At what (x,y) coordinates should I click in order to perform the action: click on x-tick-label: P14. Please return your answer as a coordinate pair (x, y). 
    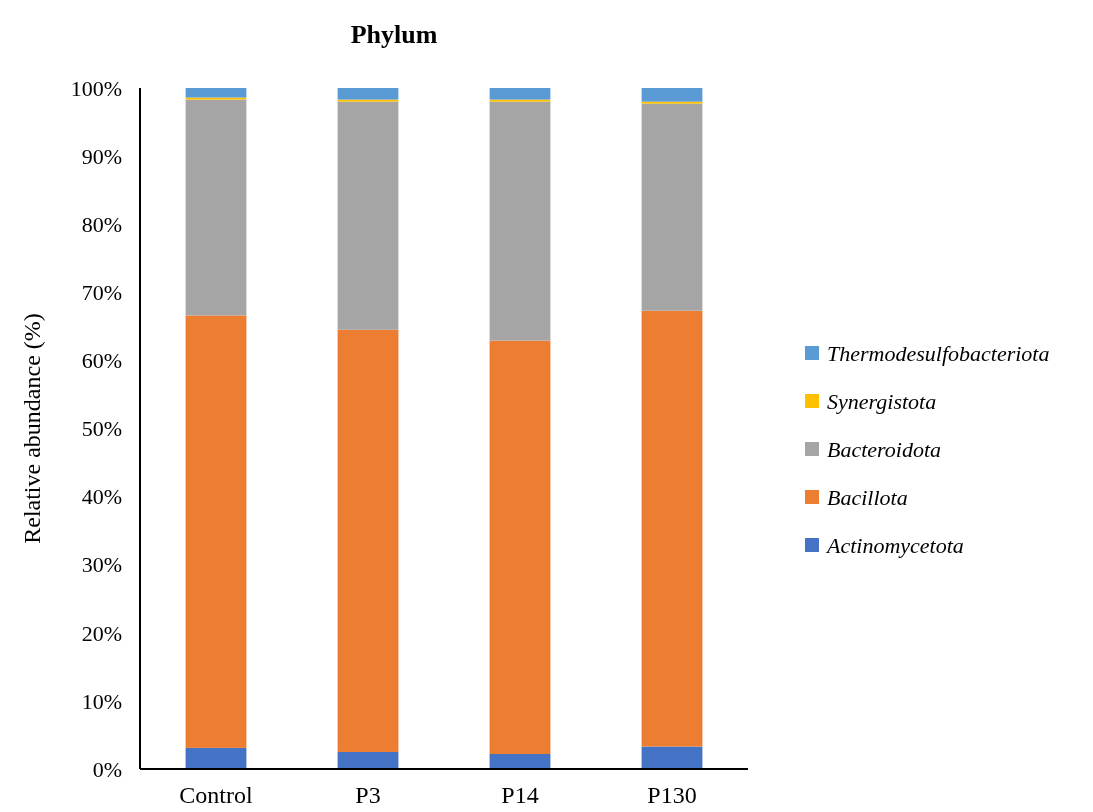
    Looking at the image, I should click on (520, 795).